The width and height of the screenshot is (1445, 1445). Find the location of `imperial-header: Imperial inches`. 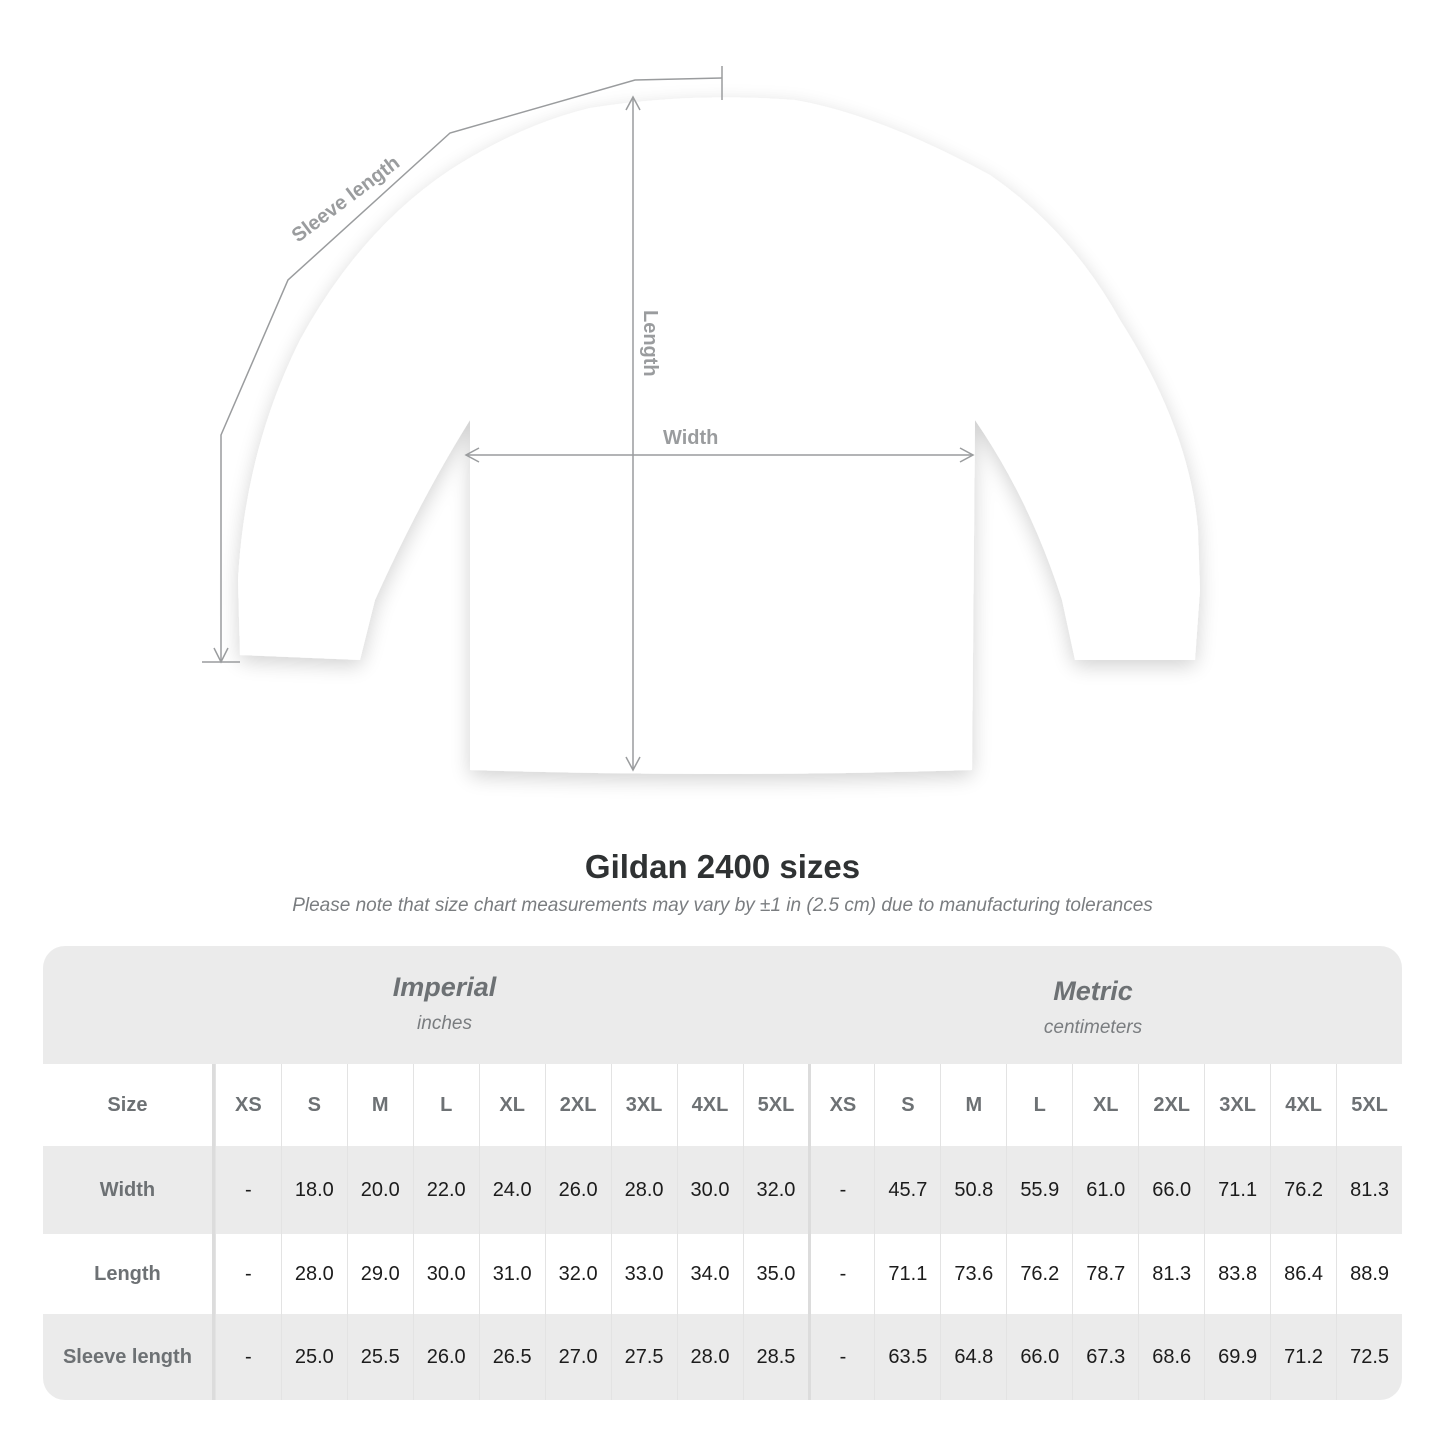

imperial-header: Imperial inches is located at coordinates (444, 1005).